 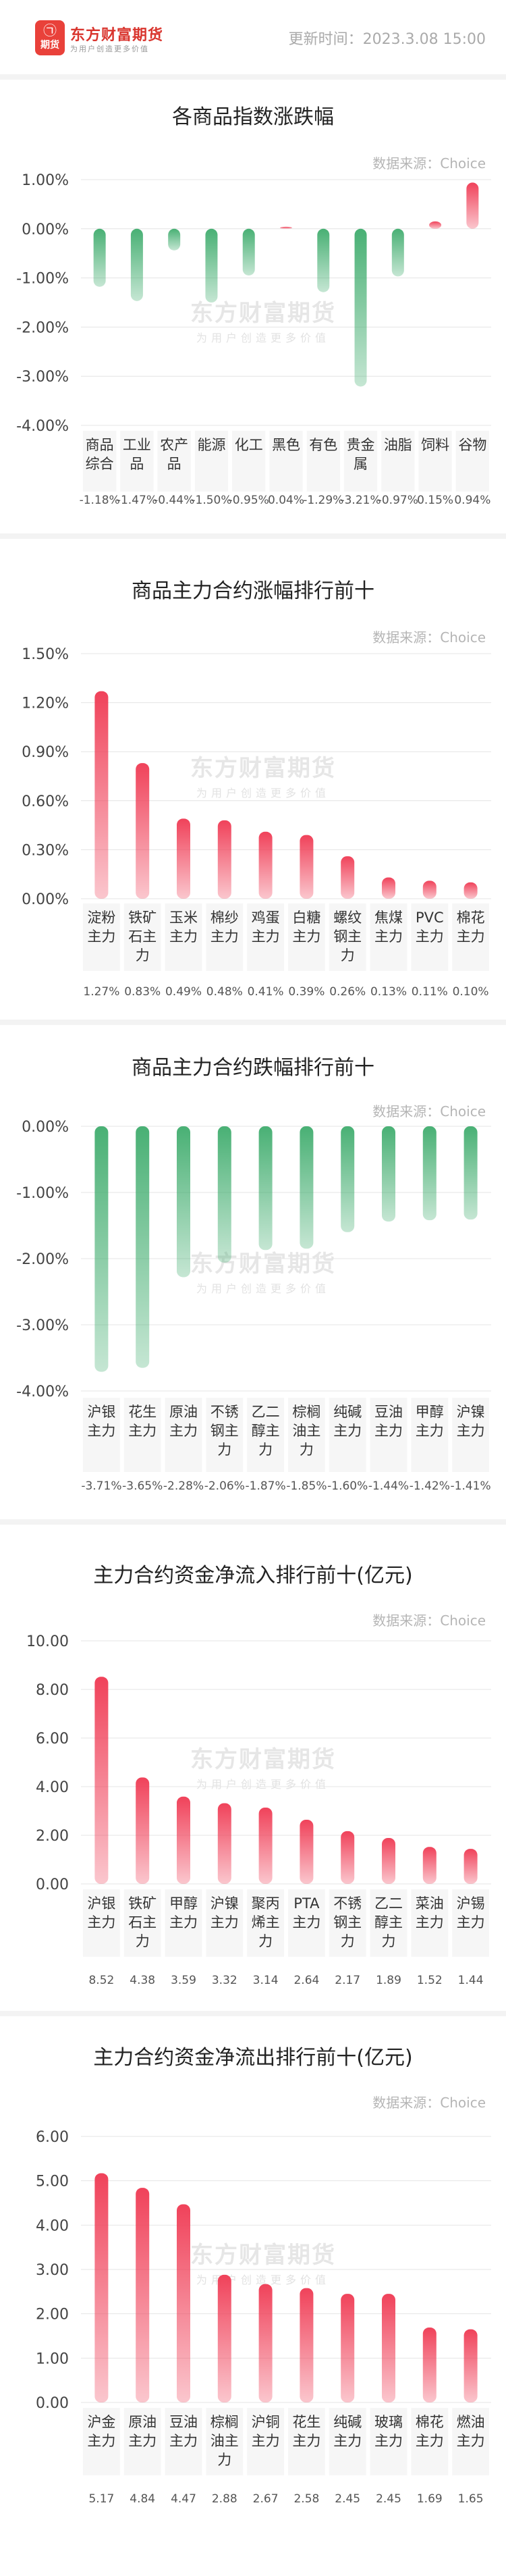 What do you see at coordinates (472, 500) in the screenshot?
I see `value-label: 0.94%` at bounding box center [472, 500].